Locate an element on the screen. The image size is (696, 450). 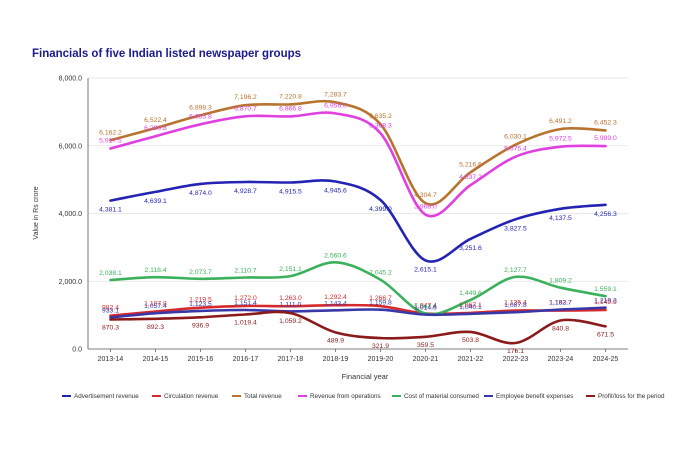
data-label: 4,399.0 is located at coordinates (380, 209).